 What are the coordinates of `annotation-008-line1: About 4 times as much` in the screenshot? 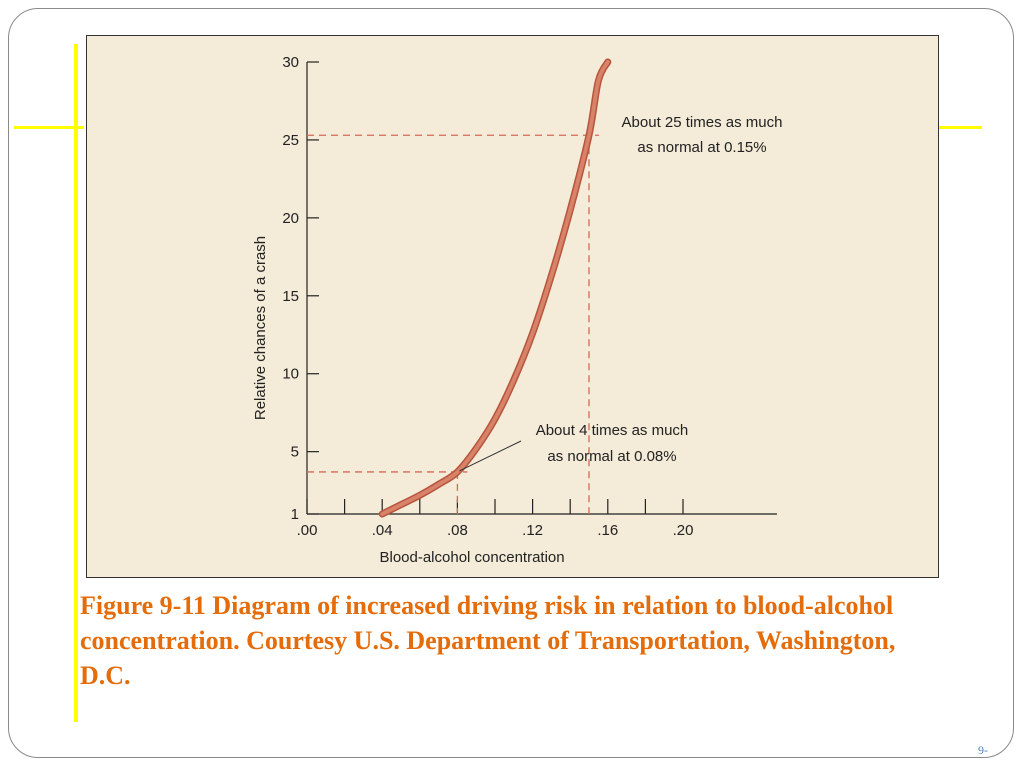 It's located at (612, 430).